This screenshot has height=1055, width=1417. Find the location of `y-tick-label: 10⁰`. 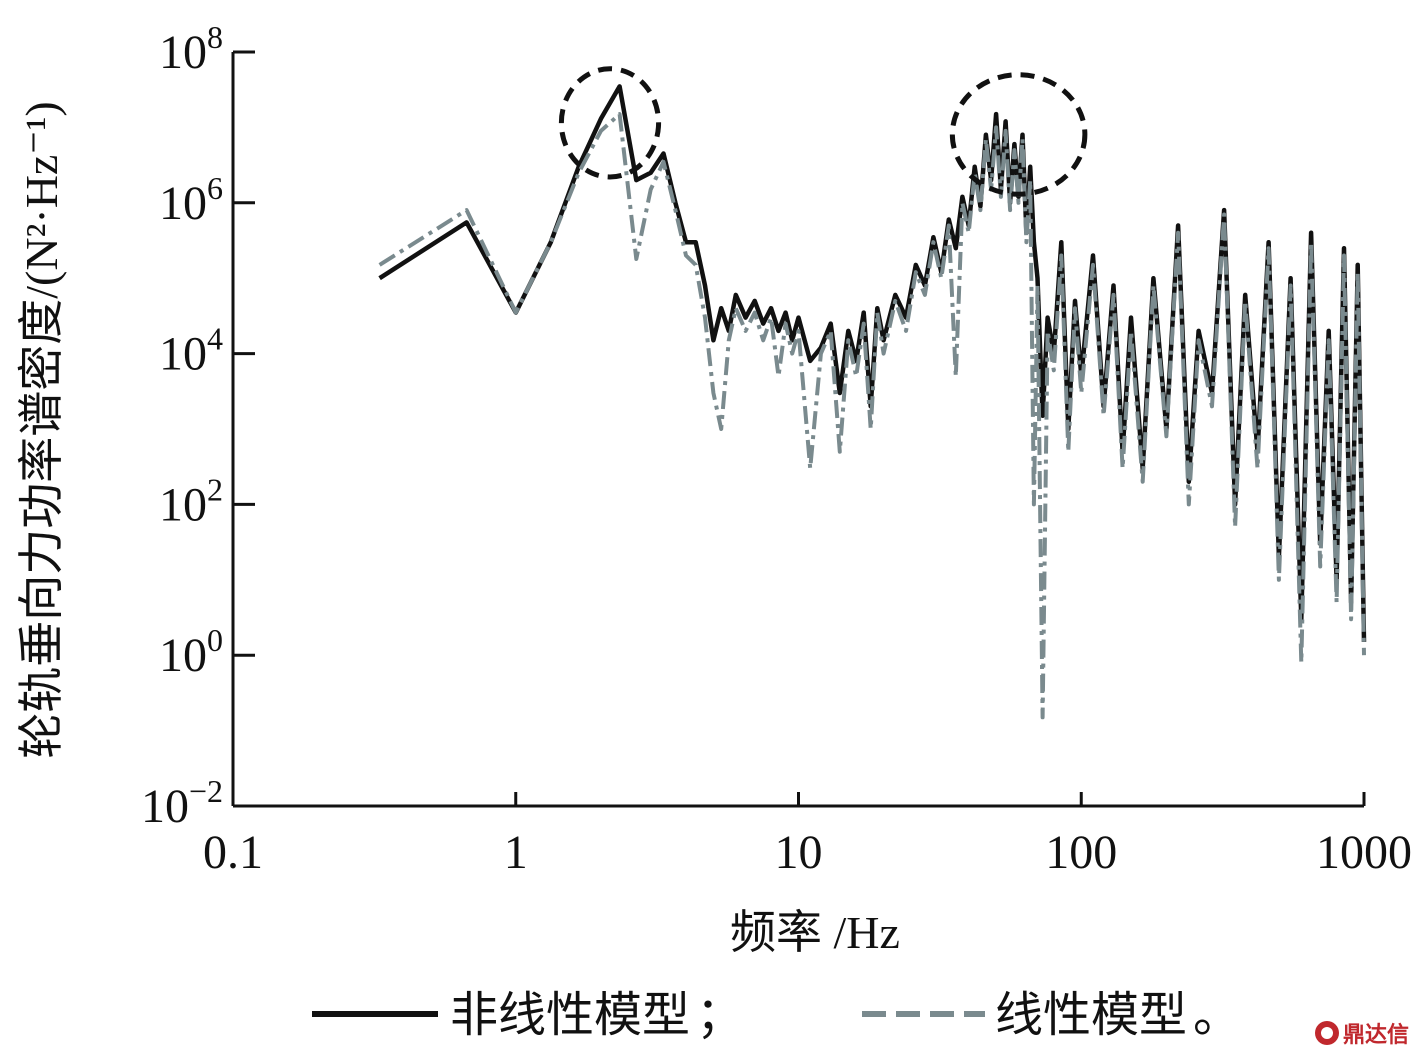

y-tick-label: 10⁰ is located at coordinates (191, 652).